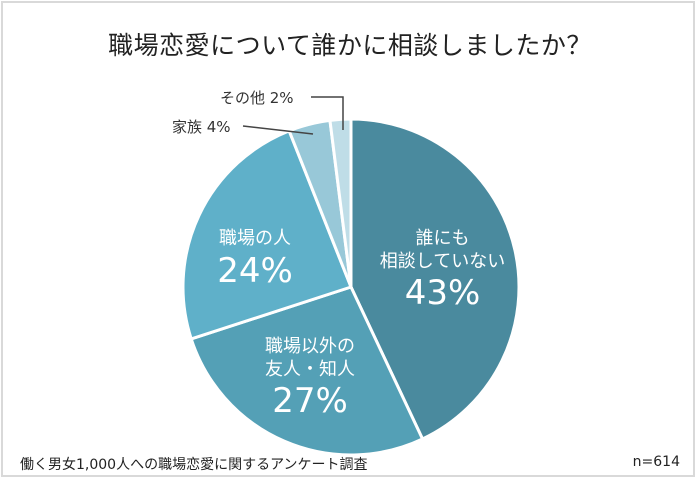 This screenshot has height=482, width=700. I want to click on chart-title: 職場恋愛について誰かに相談しましたか？, so click(350, 45).